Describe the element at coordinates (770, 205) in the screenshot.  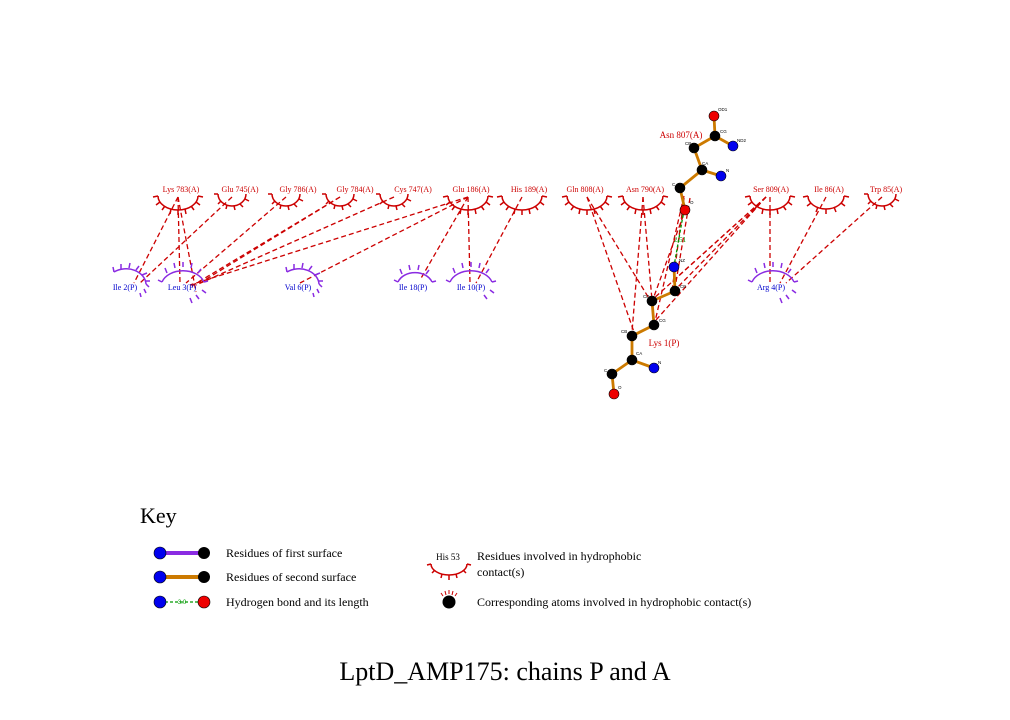
I see `residue-ser809` at that location.